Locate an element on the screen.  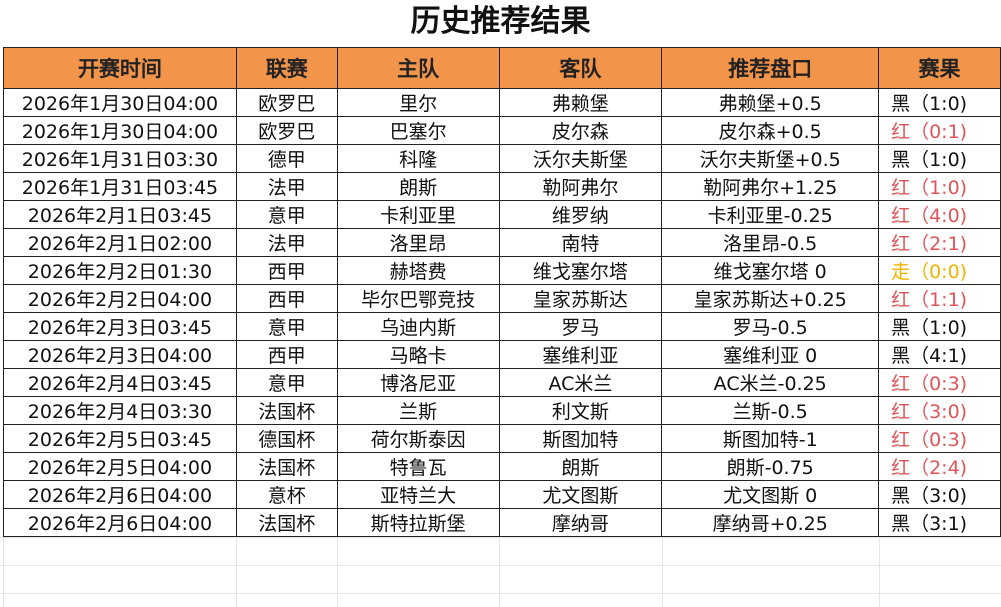
home-team-cell: 亚特兰大 is located at coordinates (418, 494).